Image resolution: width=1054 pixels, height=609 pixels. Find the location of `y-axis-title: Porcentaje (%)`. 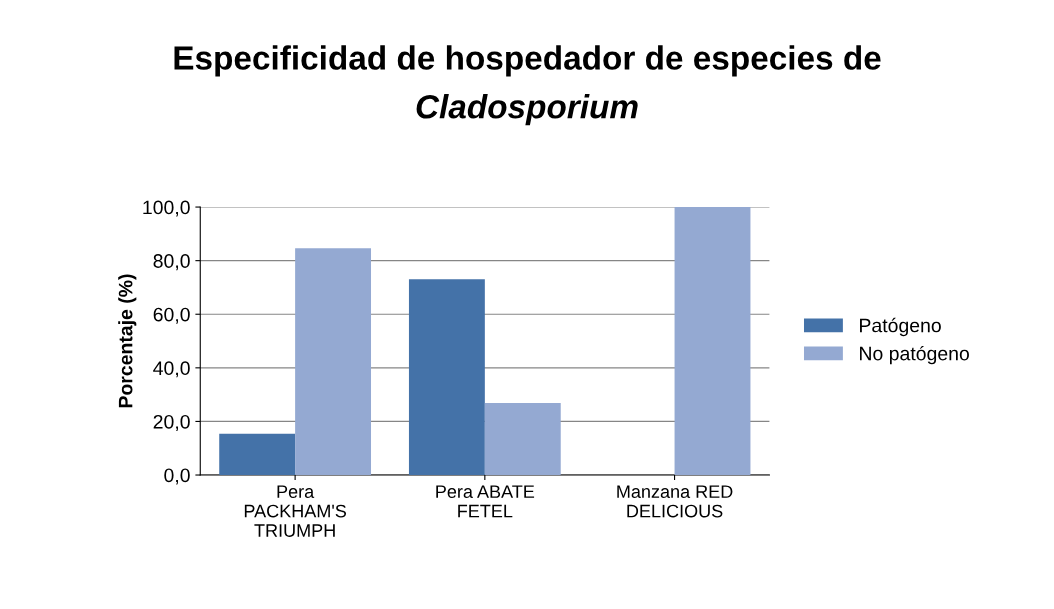

y-axis-title: Porcentaje (%) is located at coordinates (127, 341).